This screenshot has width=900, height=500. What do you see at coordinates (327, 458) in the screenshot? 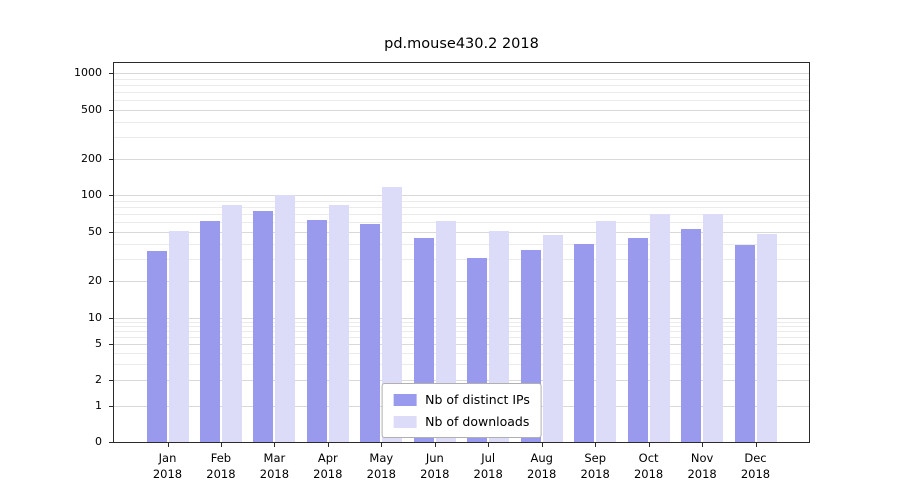
I see `x-tick-label-month: Apr` at bounding box center [327, 458].